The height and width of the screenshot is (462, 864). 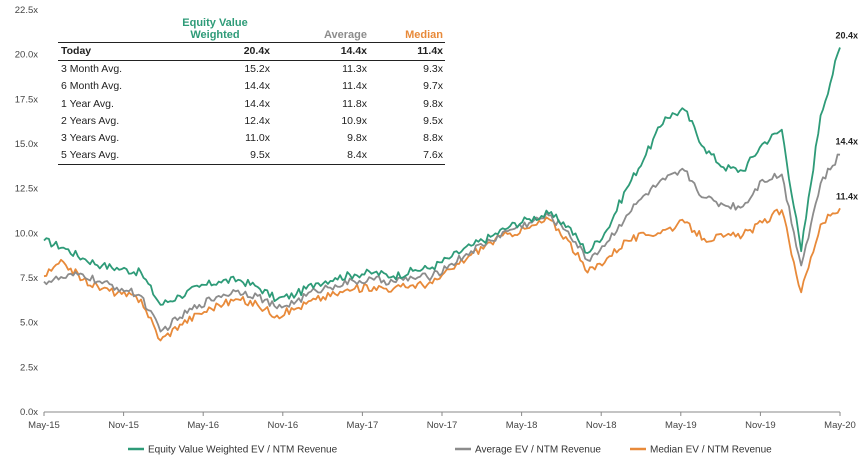 I want to click on legend-label: Equity Value Weighted EV / NTM Revenue, so click(x=243, y=450).